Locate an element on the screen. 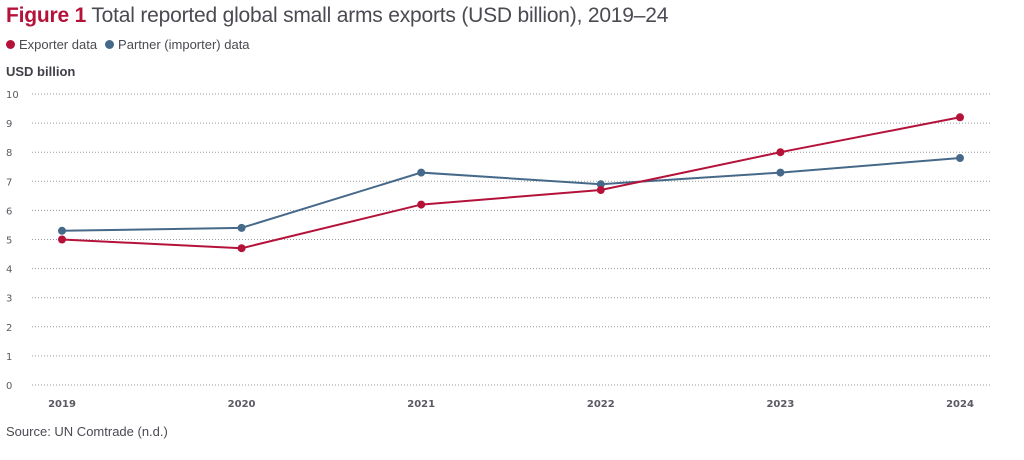  x-tick-label: 2022 is located at coordinates (601, 404).